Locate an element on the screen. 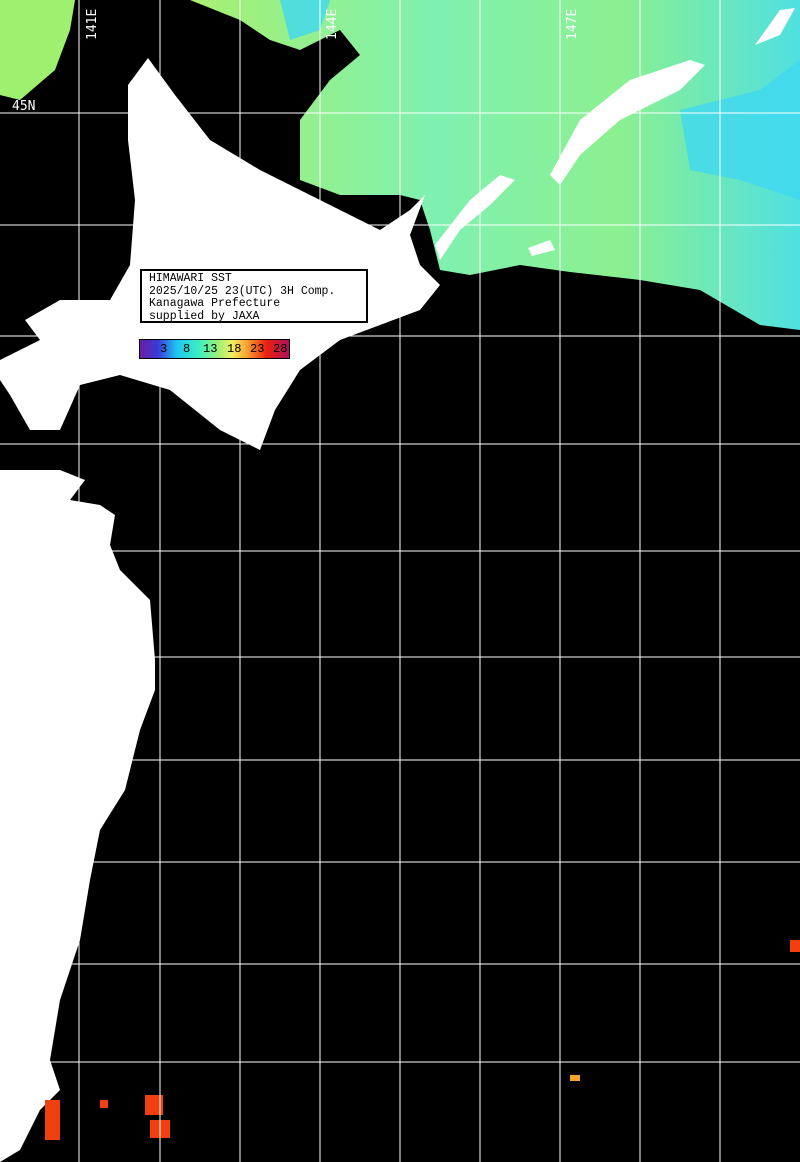  land-shikotan is located at coordinates (541, 248).